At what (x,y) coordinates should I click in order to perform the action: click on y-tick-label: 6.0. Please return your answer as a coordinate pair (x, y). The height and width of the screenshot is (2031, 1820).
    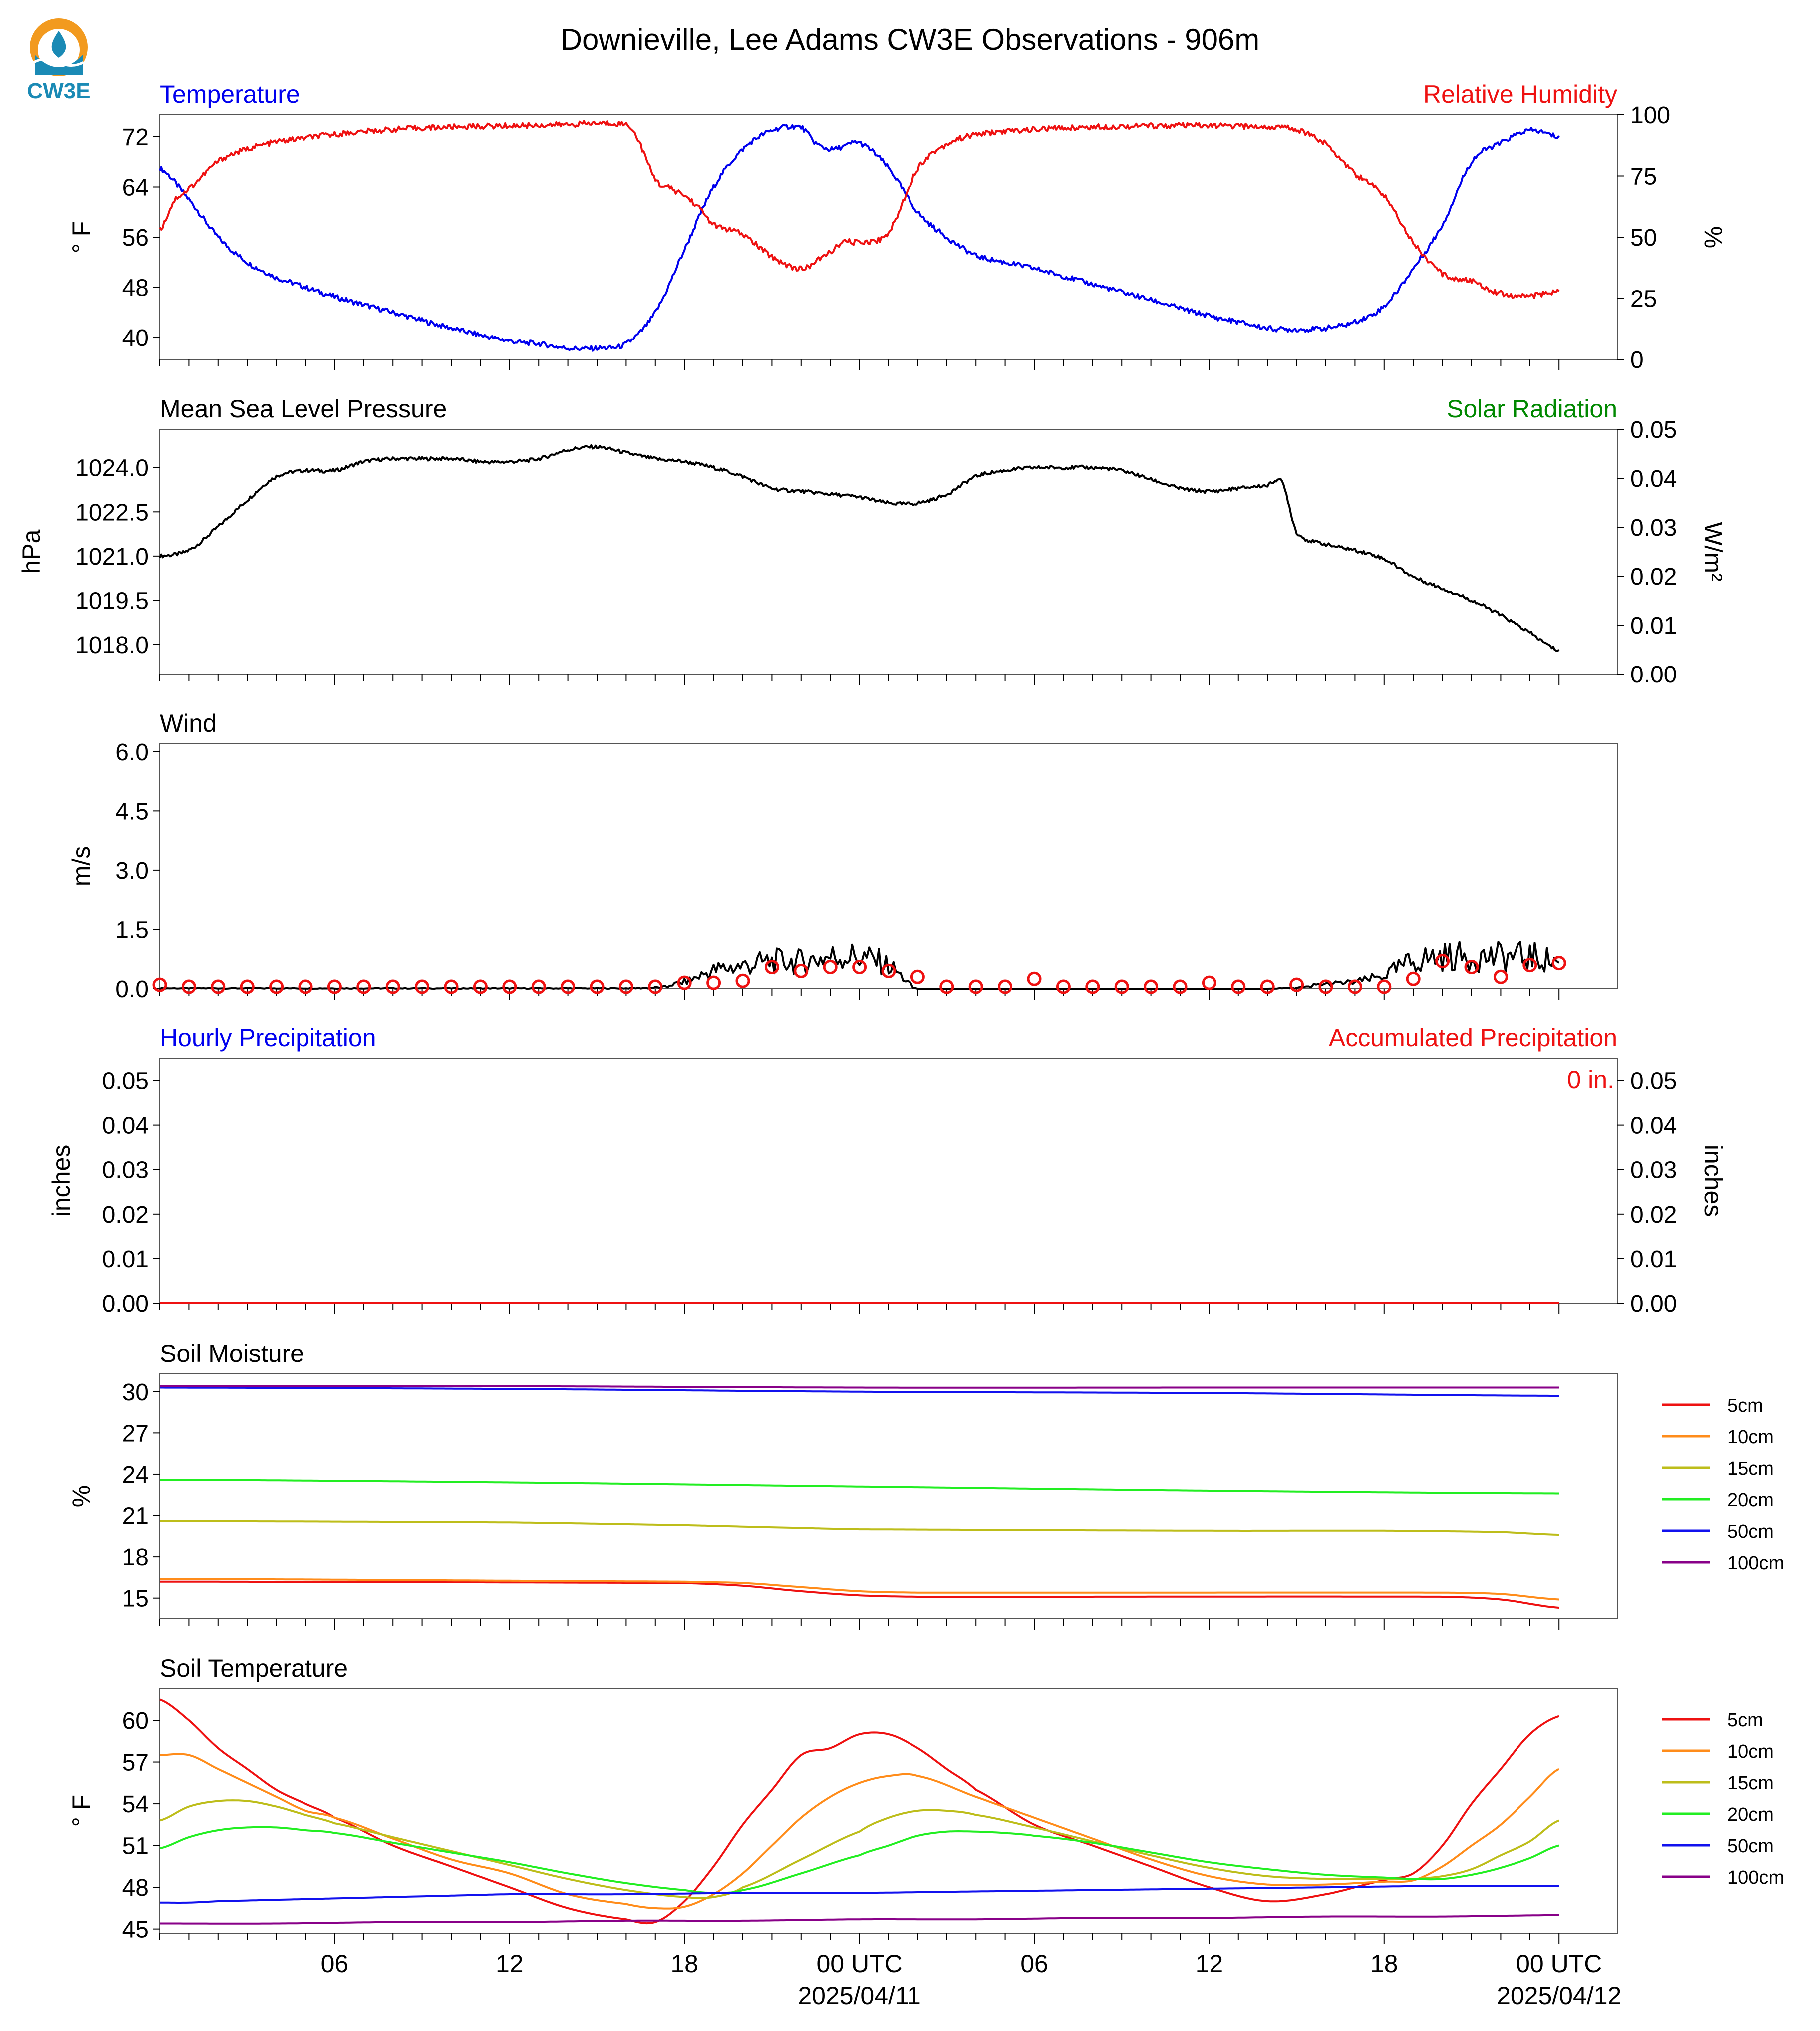
    Looking at the image, I should click on (132, 753).